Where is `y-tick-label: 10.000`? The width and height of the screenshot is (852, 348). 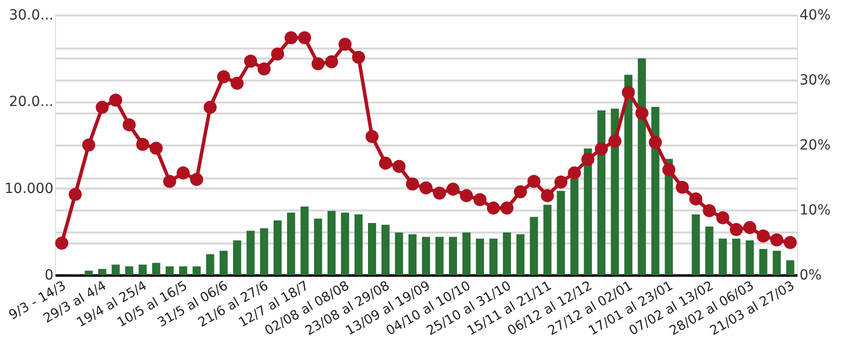 y-tick-label: 10.000 is located at coordinates (29, 188).